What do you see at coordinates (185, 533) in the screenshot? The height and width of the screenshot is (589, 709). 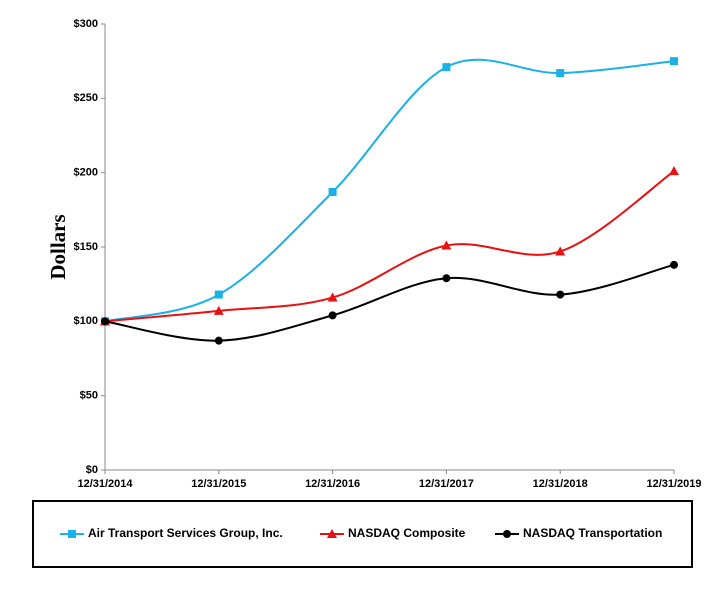 I see `legend-label: Air Transport Services Group, Inc.` at bounding box center [185, 533].